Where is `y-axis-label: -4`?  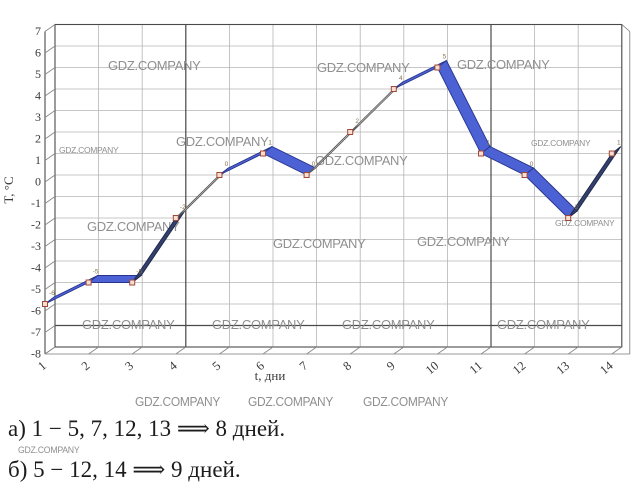
y-axis-label: -4 is located at coordinates (36, 268).